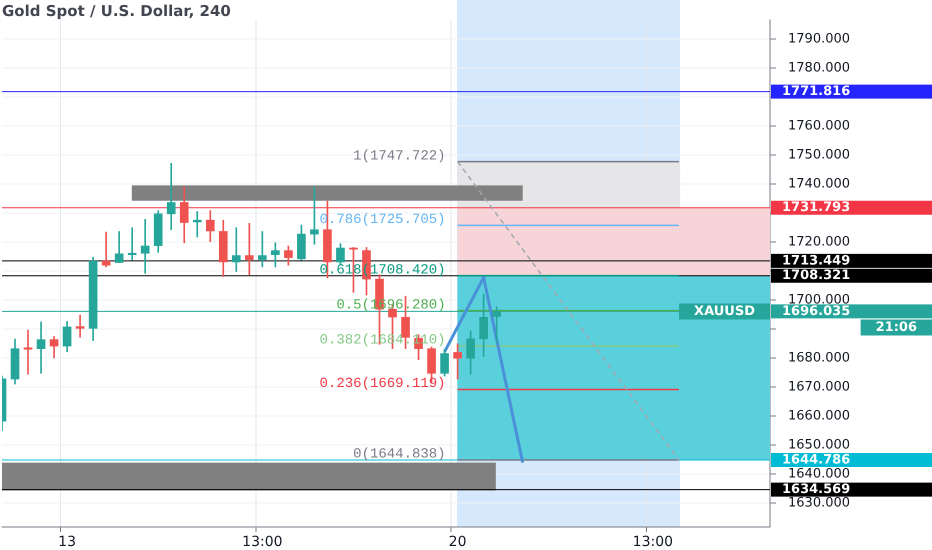  I want to click on y-tick-label: 1740.000, so click(819, 184).